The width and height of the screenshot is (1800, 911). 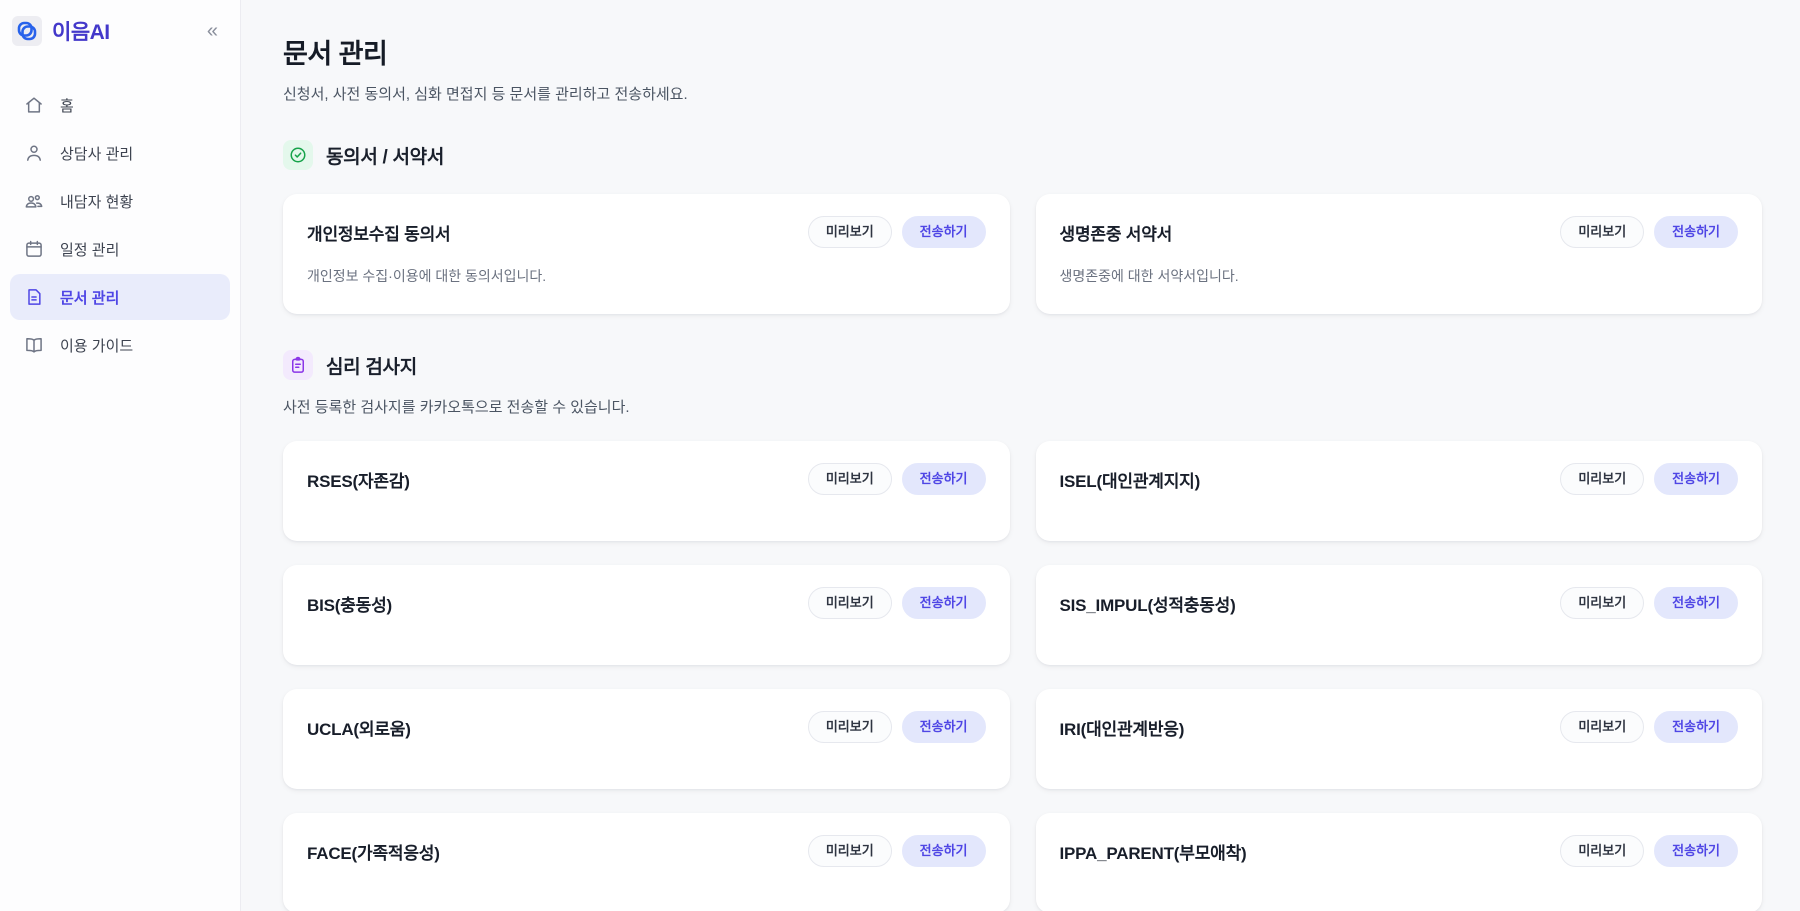 I want to click on sidebar-item-counselor: 상담사 관리, so click(x=120, y=153).